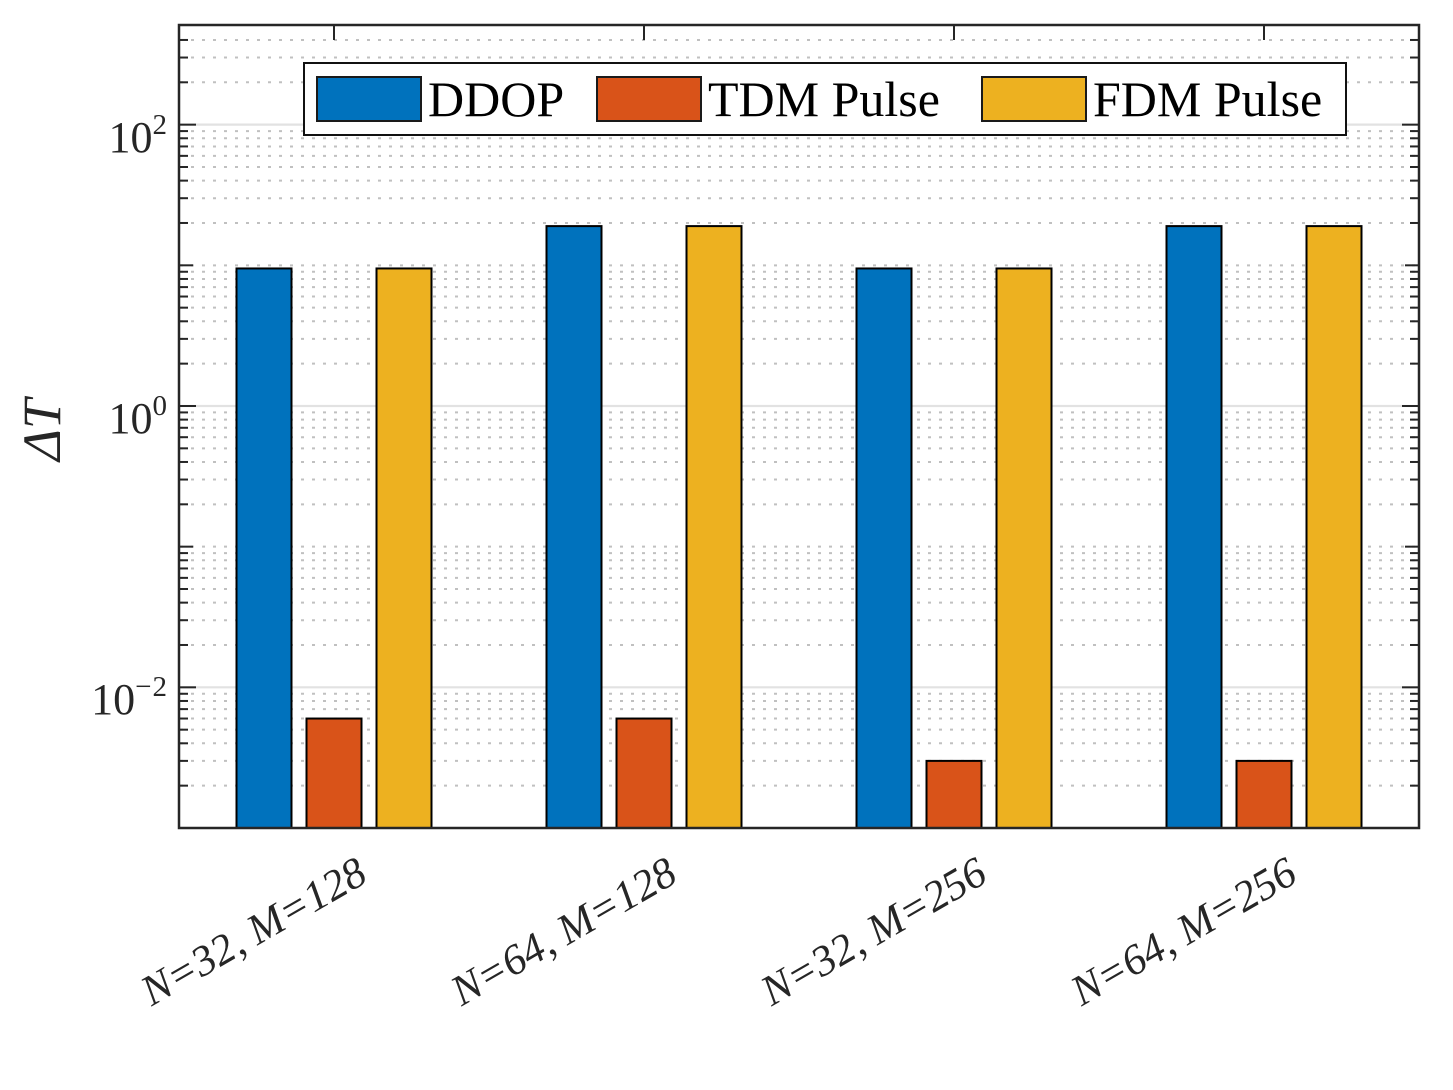 Image resolution: width=1453 pixels, height=1090 pixels. Describe the element at coordinates (138, 135) in the screenshot. I see `y-tick-label-10e2: 10²` at that location.